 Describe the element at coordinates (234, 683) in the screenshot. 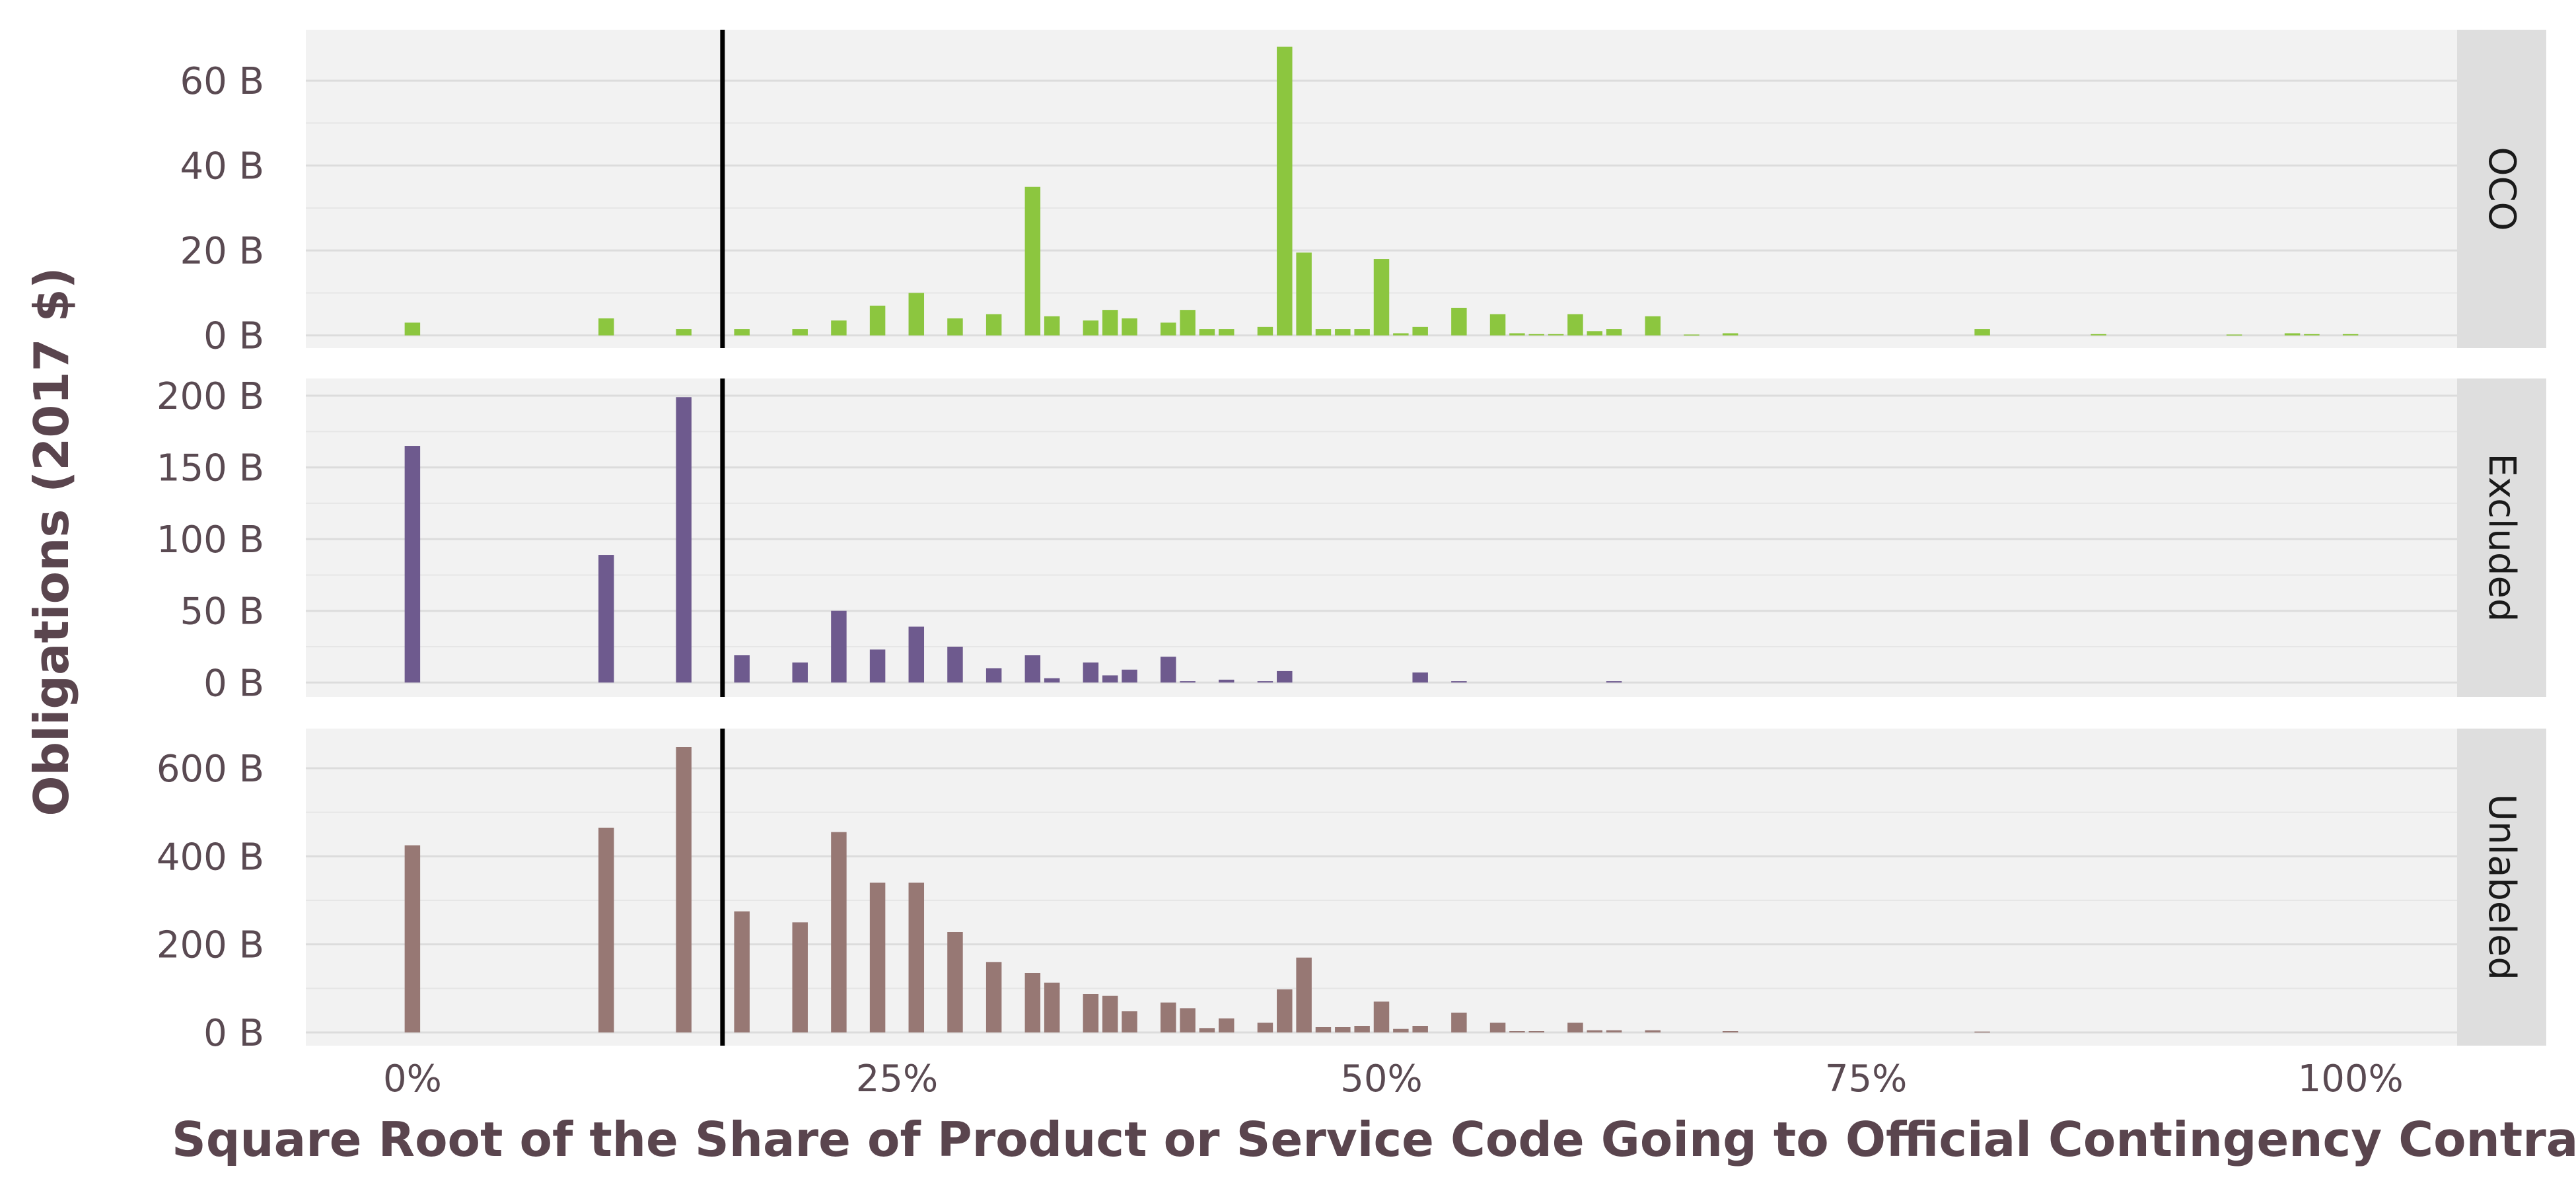

I see `y-tick-label-excluded: 0 B` at that location.